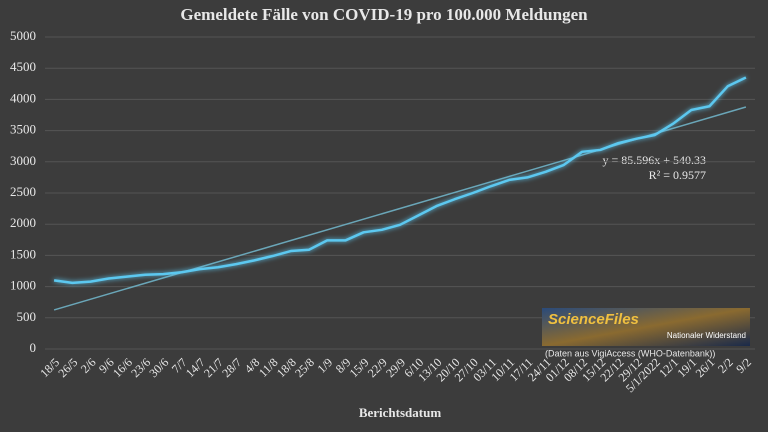  Describe the element at coordinates (33, 347) in the screenshot. I see `y-tick-label: 0` at that location.